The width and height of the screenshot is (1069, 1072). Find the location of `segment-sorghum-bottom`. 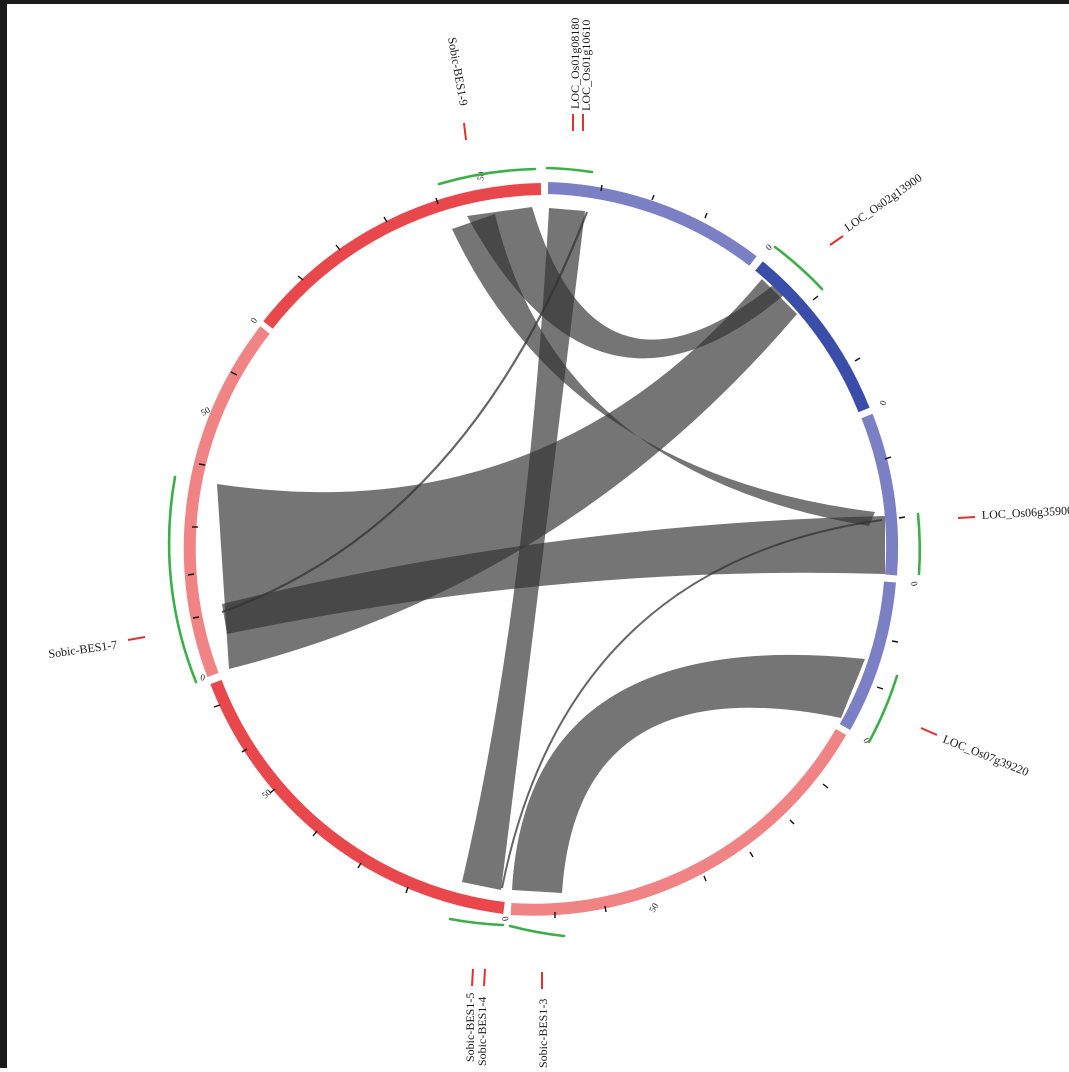

segment-sorghum-bottom is located at coordinates (678, 822).